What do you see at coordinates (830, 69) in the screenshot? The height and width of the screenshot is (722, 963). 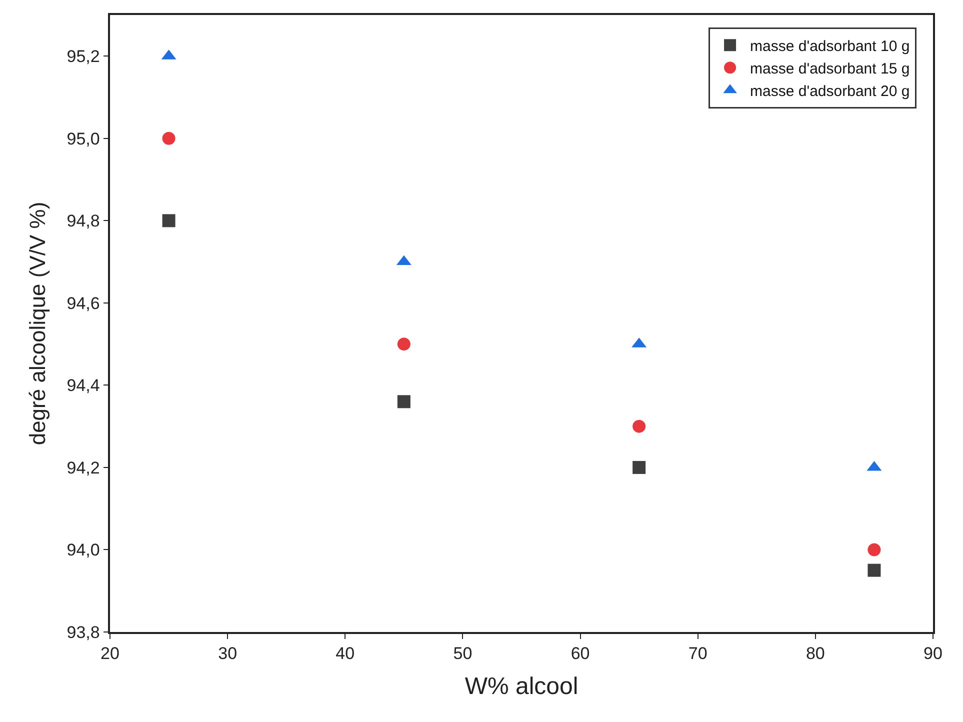 I see `legend-label: masse d'adsorbant 15 g` at bounding box center [830, 69].